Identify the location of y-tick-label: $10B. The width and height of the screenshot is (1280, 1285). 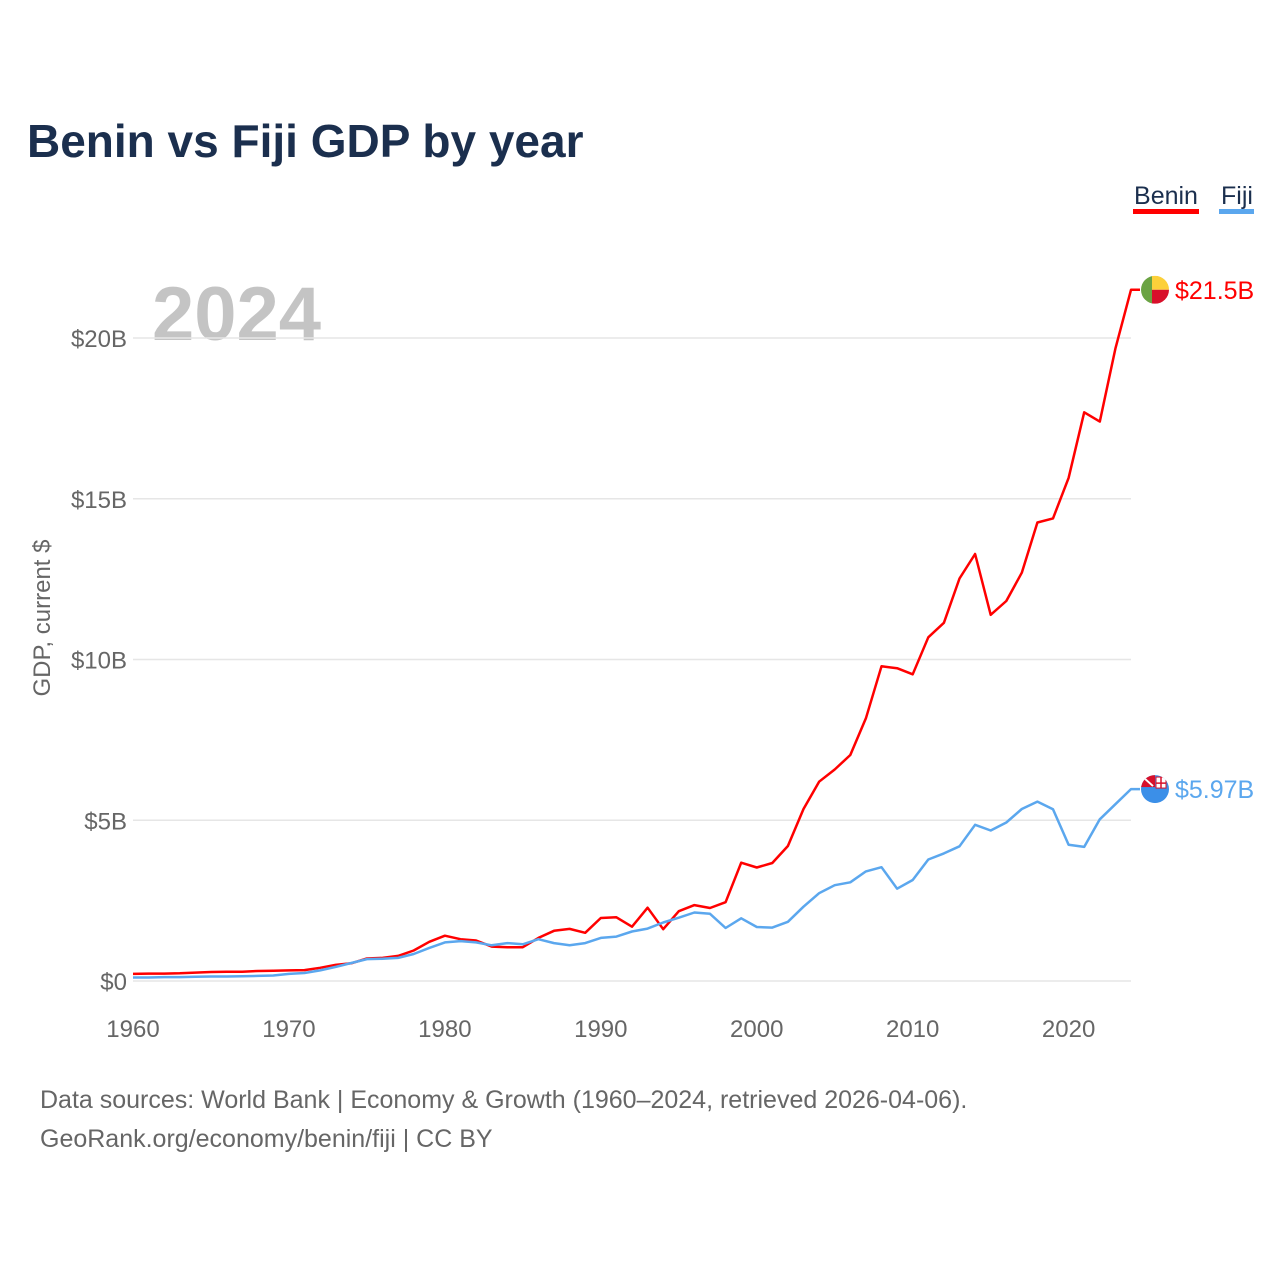
(99, 661).